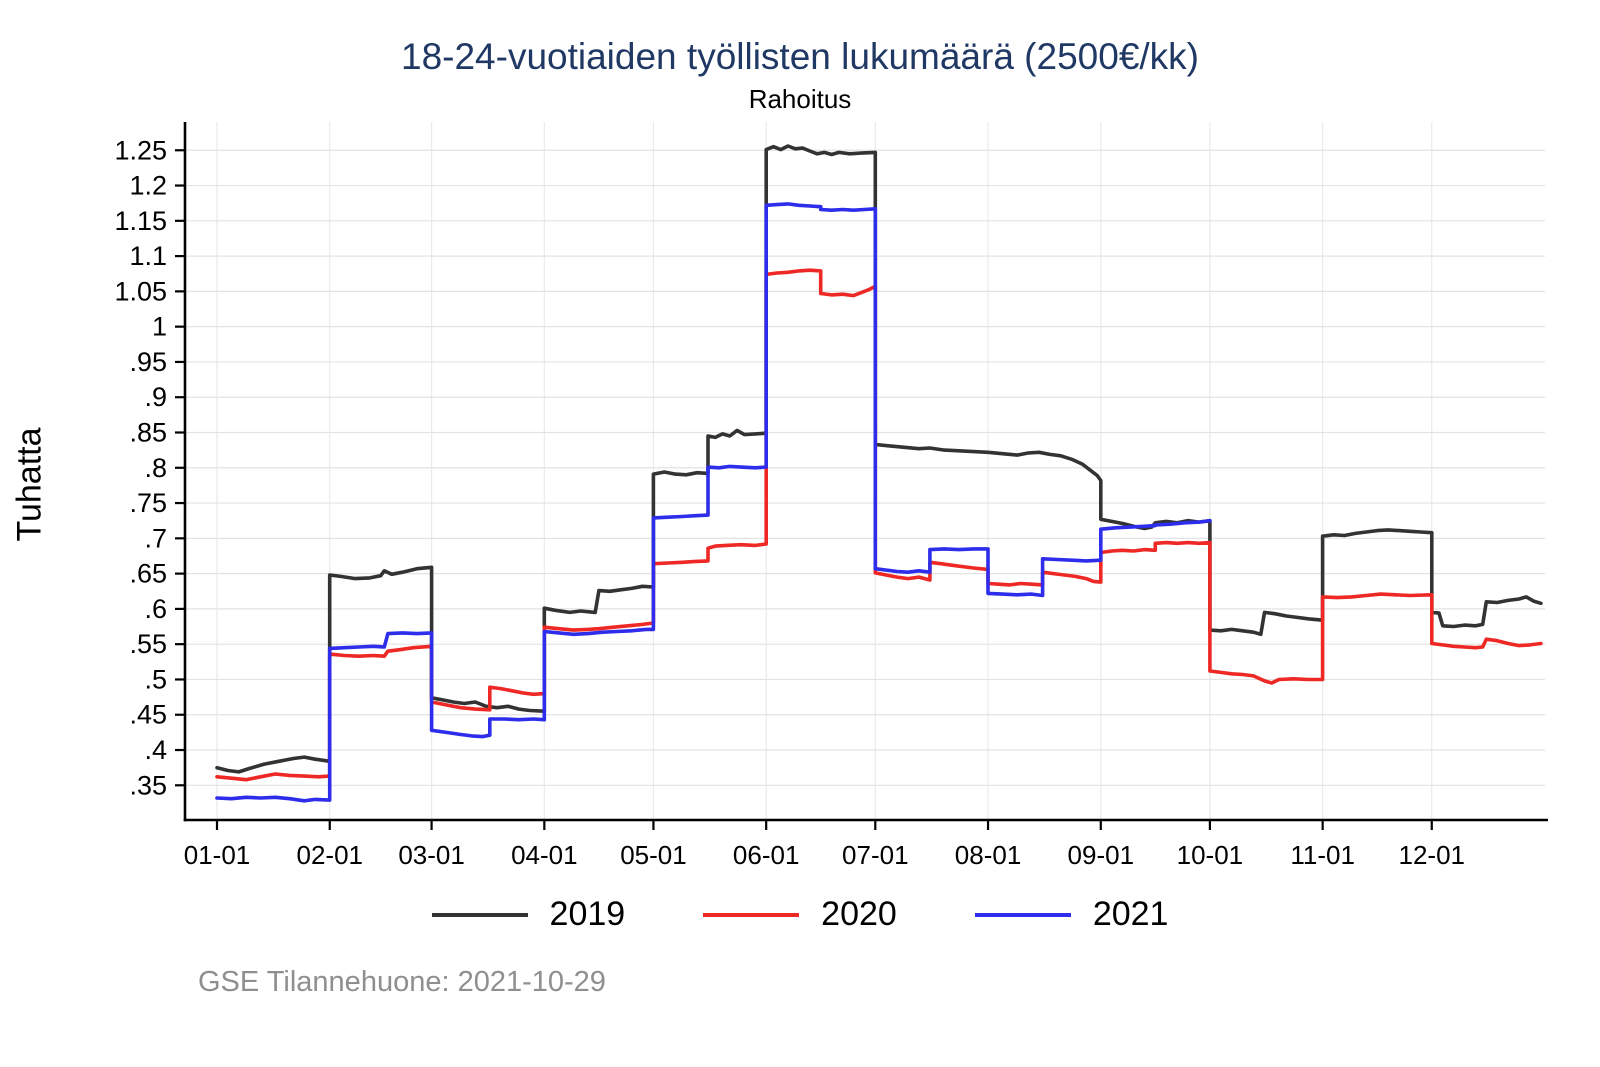 The height and width of the screenshot is (1067, 1600). Describe the element at coordinates (140, 221) in the screenshot. I see `y-tick-label: 1.15` at that location.